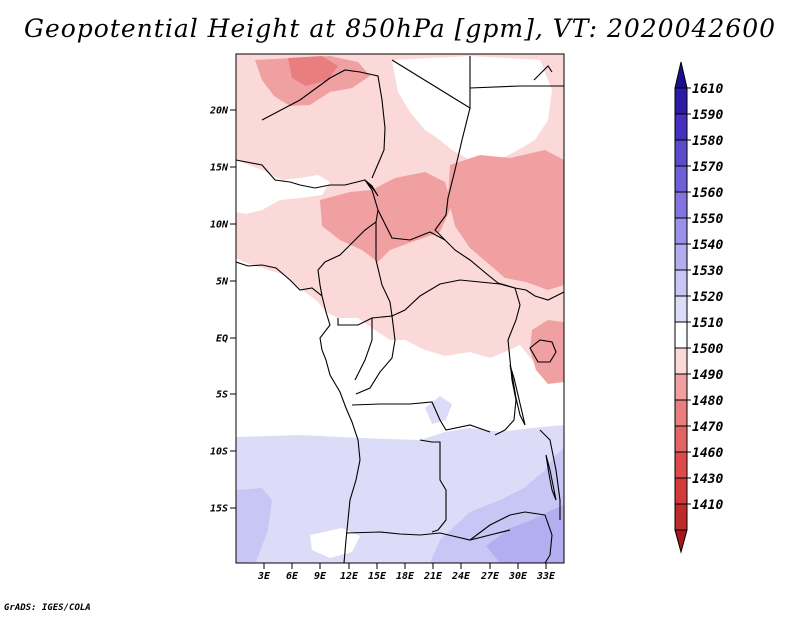 This screenshot has width=800, height=618. I want to click on border-zambia-zimbabwe, so click(507, 526).